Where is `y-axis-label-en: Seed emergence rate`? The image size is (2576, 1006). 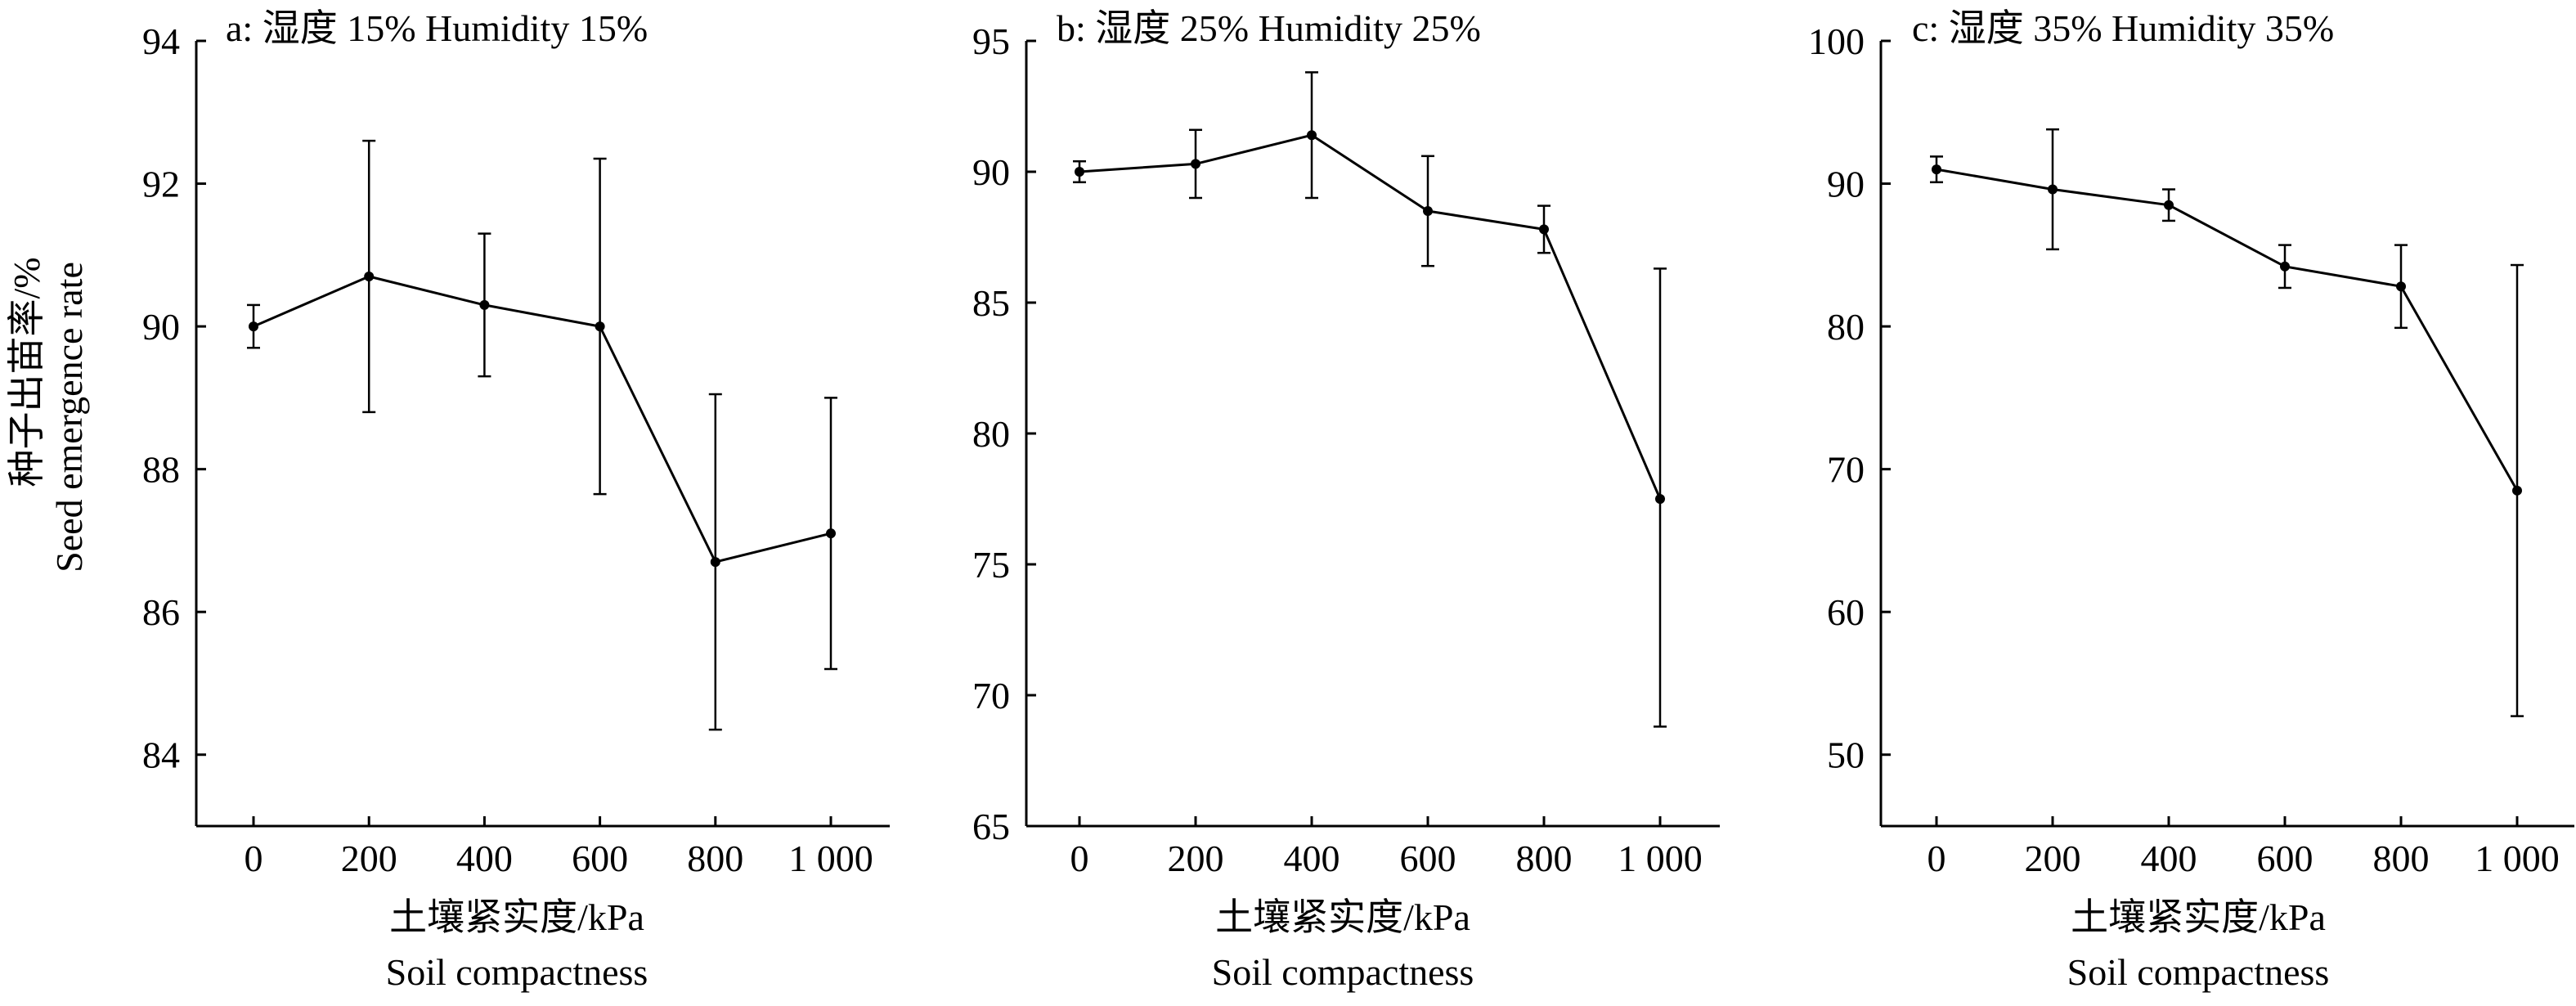
y-axis-label-en: Seed emergence rate is located at coordinates (69, 417).